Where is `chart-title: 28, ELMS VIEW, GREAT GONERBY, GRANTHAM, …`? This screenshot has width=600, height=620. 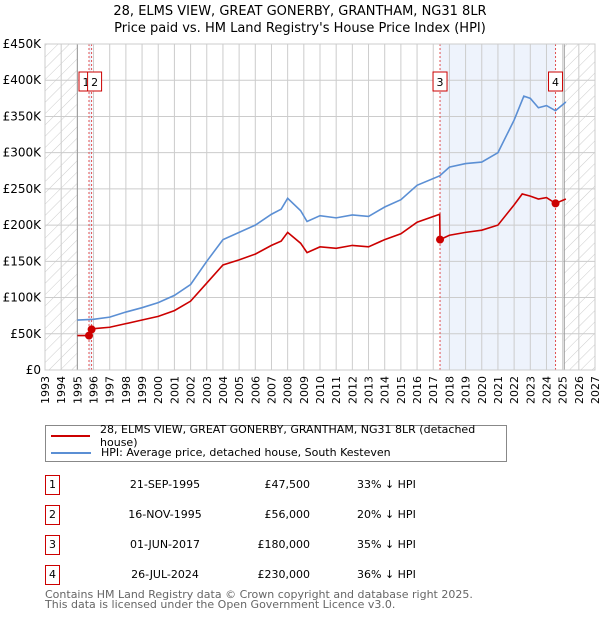 chart-title: 28, ELMS VIEW, GREAT GONERBY, GRANTHAM, … is located at coordinates (300, 20).